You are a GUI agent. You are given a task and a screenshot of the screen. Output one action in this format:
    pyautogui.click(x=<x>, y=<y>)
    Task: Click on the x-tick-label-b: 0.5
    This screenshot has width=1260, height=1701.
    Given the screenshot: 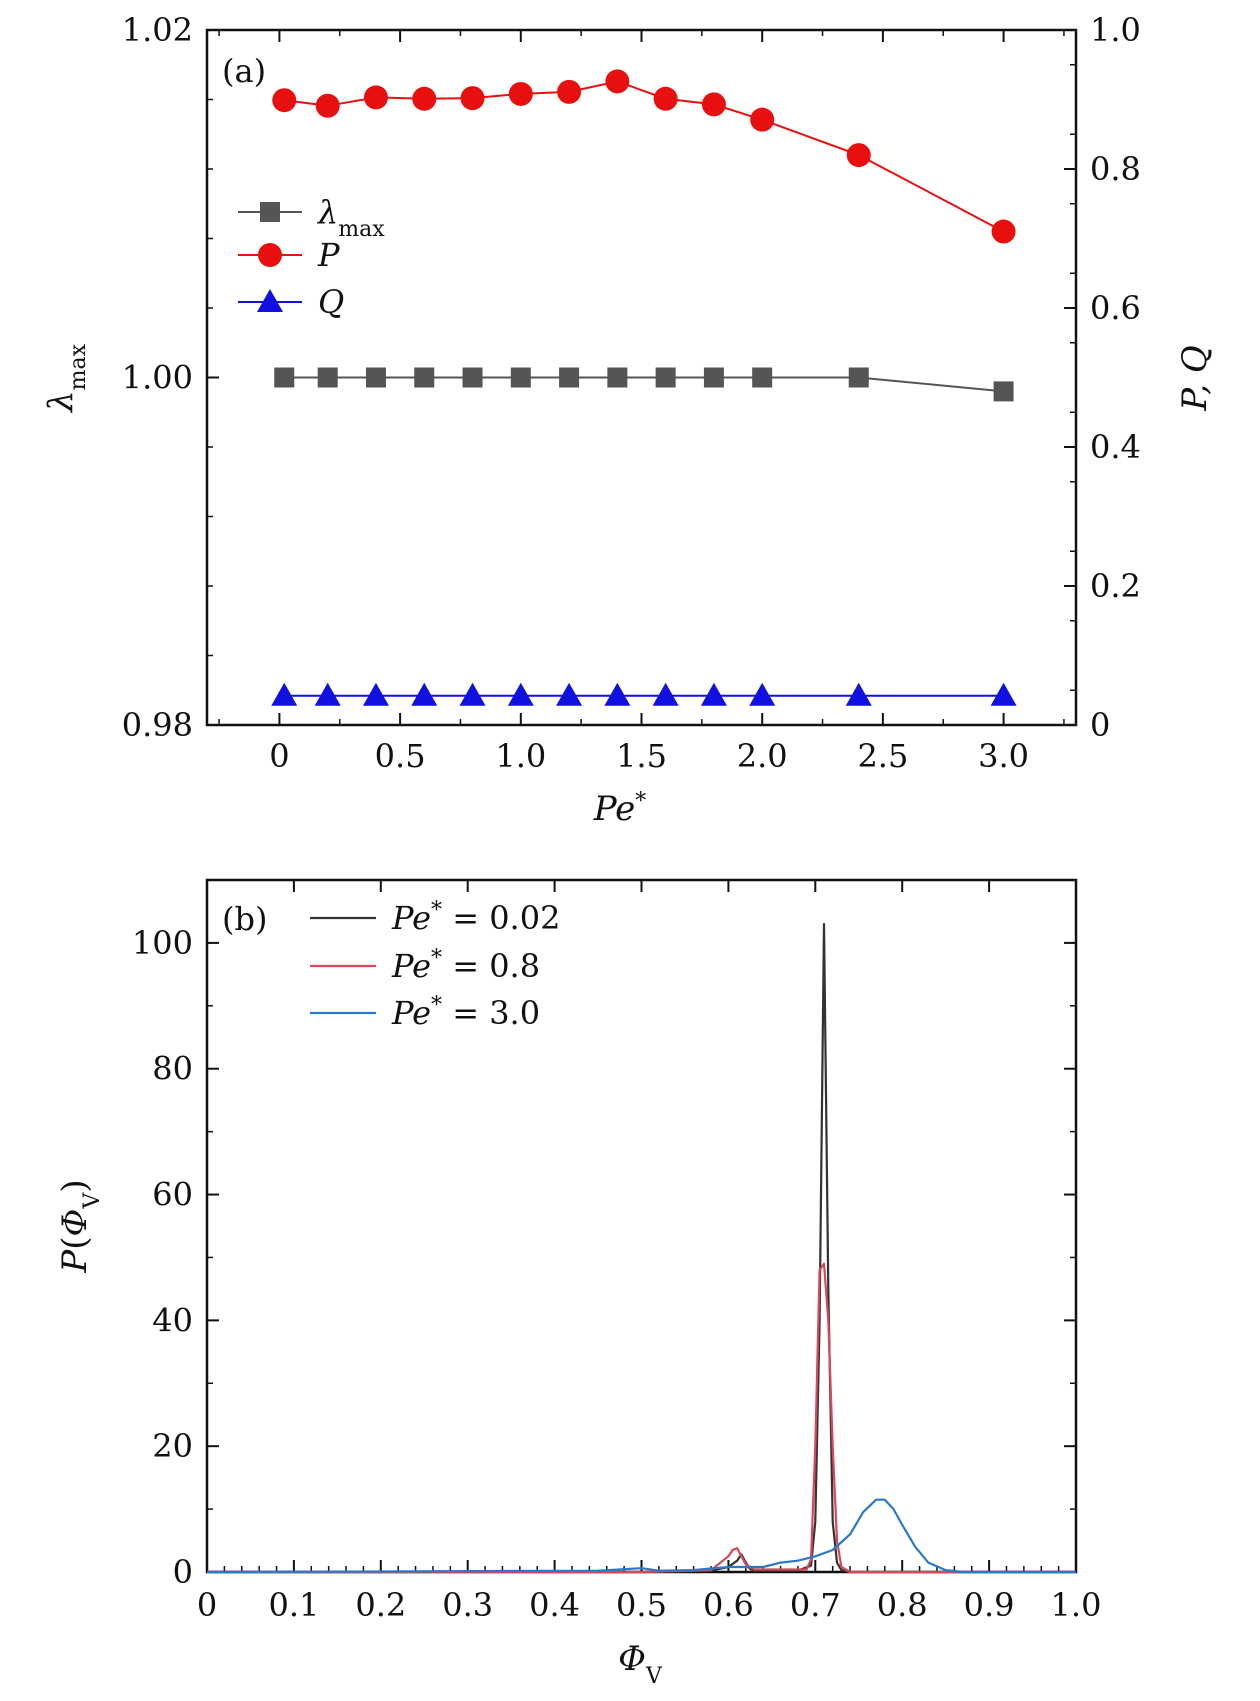 What is the action you would take?
    pyautogui.click(x=641, y=1605)
    